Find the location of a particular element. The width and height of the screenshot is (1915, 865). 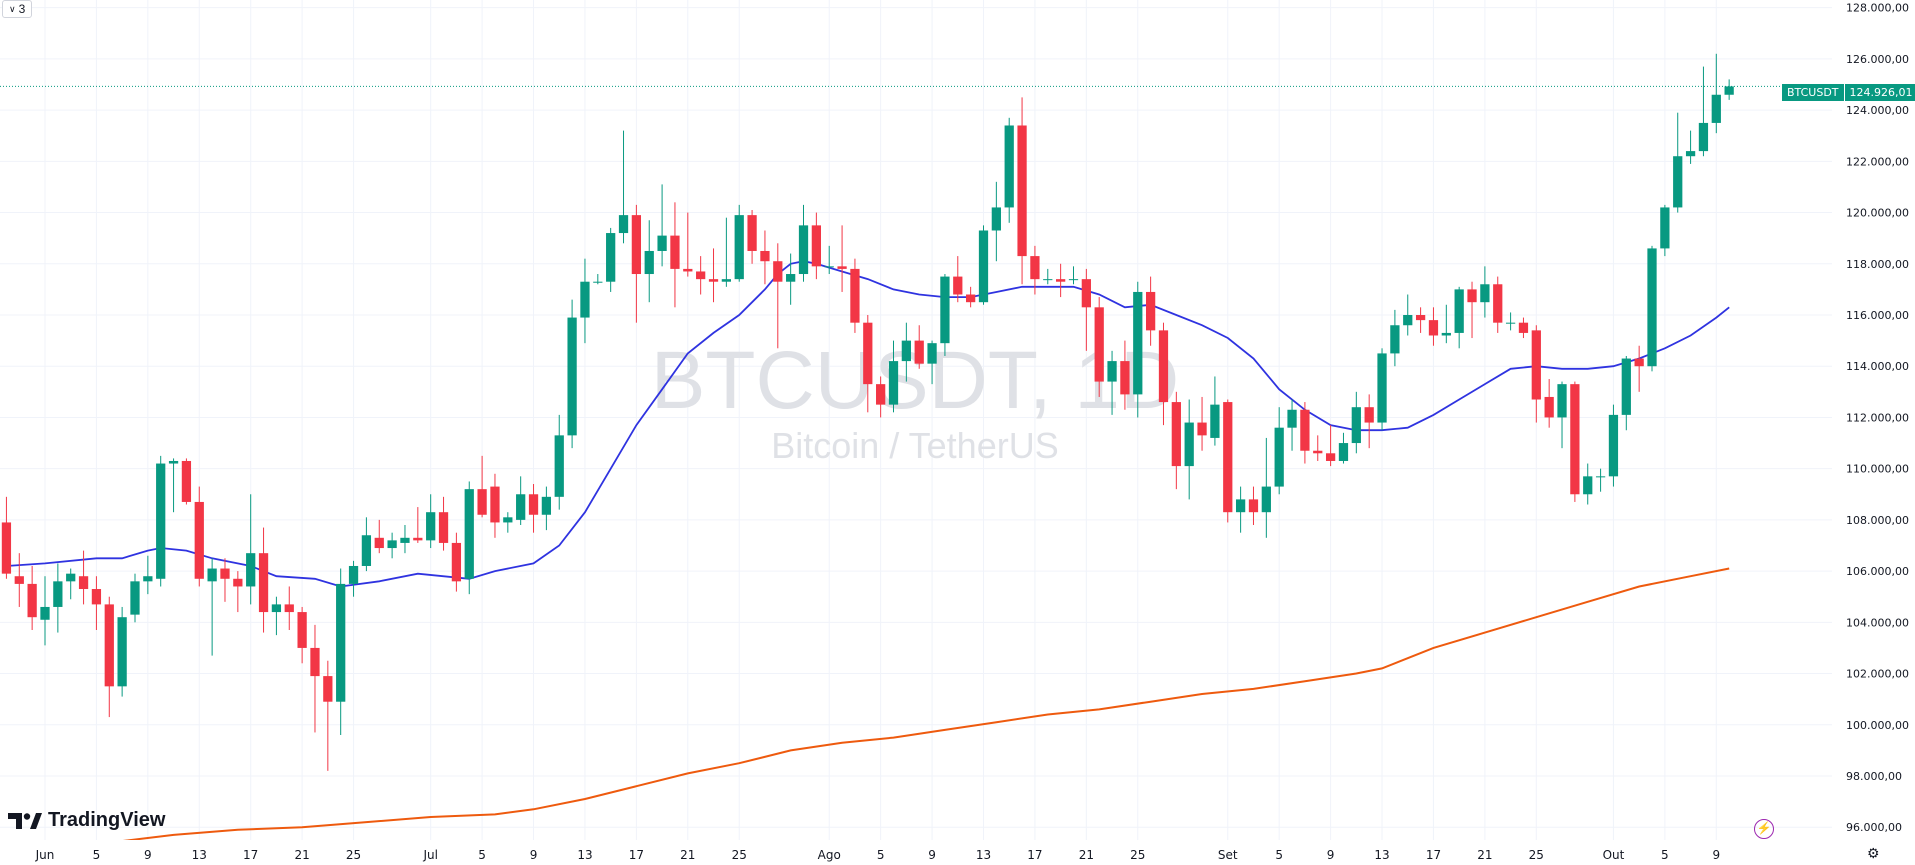

price-tick-label: 100.000,00 is located at coordinates (1877, 725).